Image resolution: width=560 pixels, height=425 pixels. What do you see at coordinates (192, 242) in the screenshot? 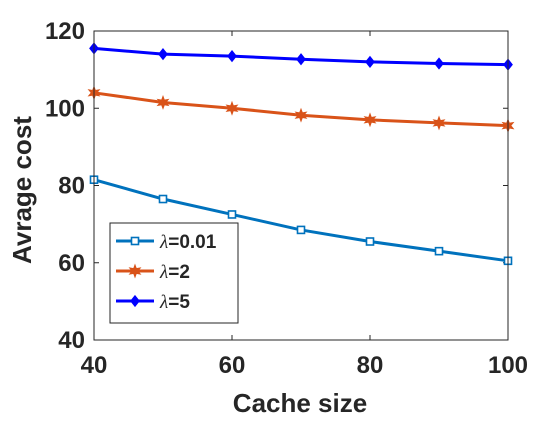
I see `legend-label-value: =0.01` at bounding box center [192, 242].